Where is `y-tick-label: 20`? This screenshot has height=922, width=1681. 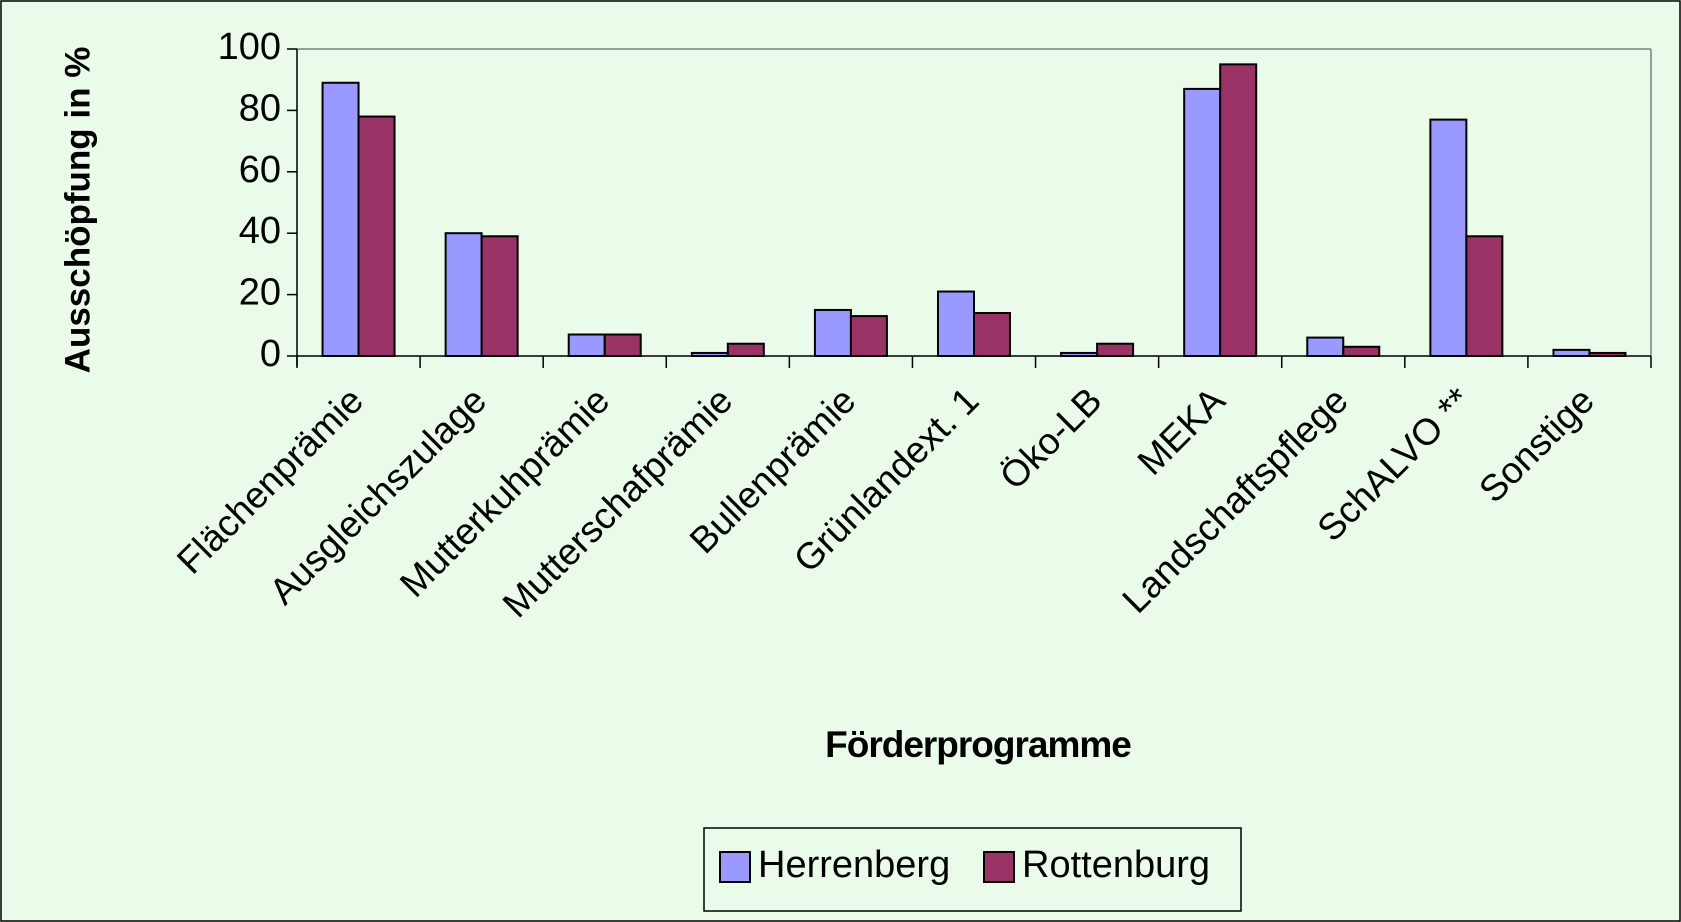
y-tick-label: 20 is located at coordinates (260, 293).